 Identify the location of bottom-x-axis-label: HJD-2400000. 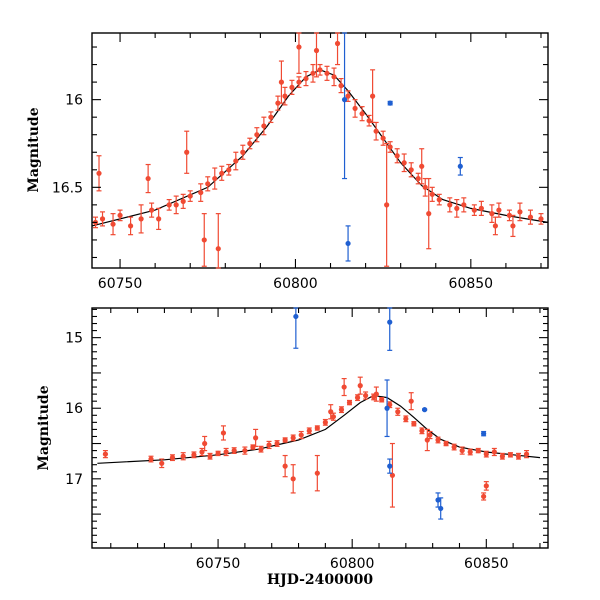
(320, 580).